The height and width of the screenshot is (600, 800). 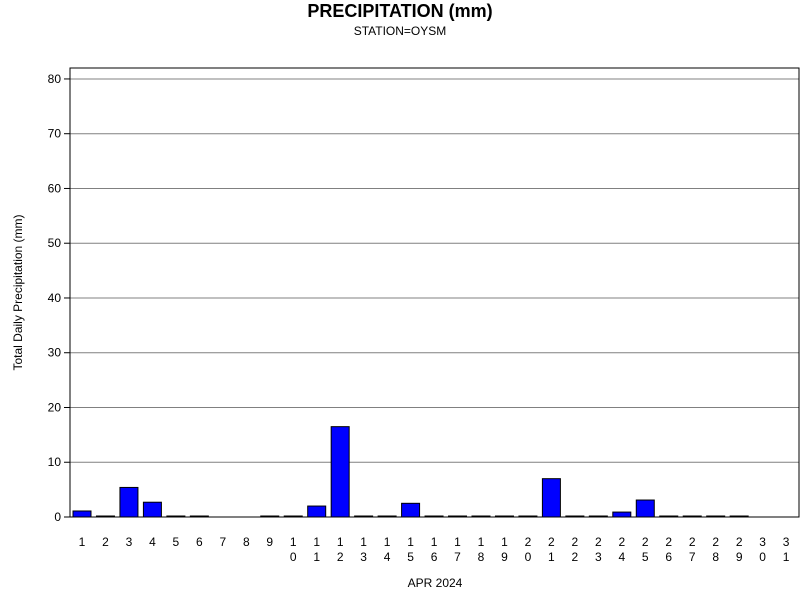 I want to click on y-axis-ticks: 0 10 20 30 40 50 60 70 80, so click(x=59, y=298).